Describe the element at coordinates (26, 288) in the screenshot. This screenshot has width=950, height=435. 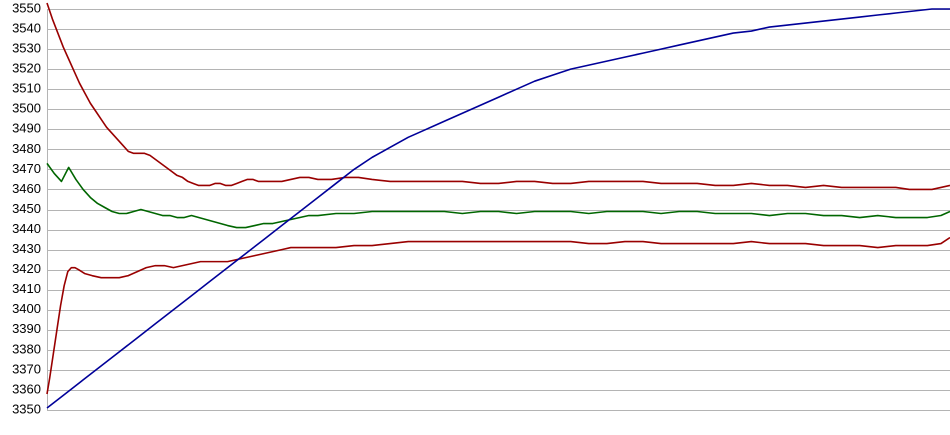
I see `y-tick-label: 3410` at that location.